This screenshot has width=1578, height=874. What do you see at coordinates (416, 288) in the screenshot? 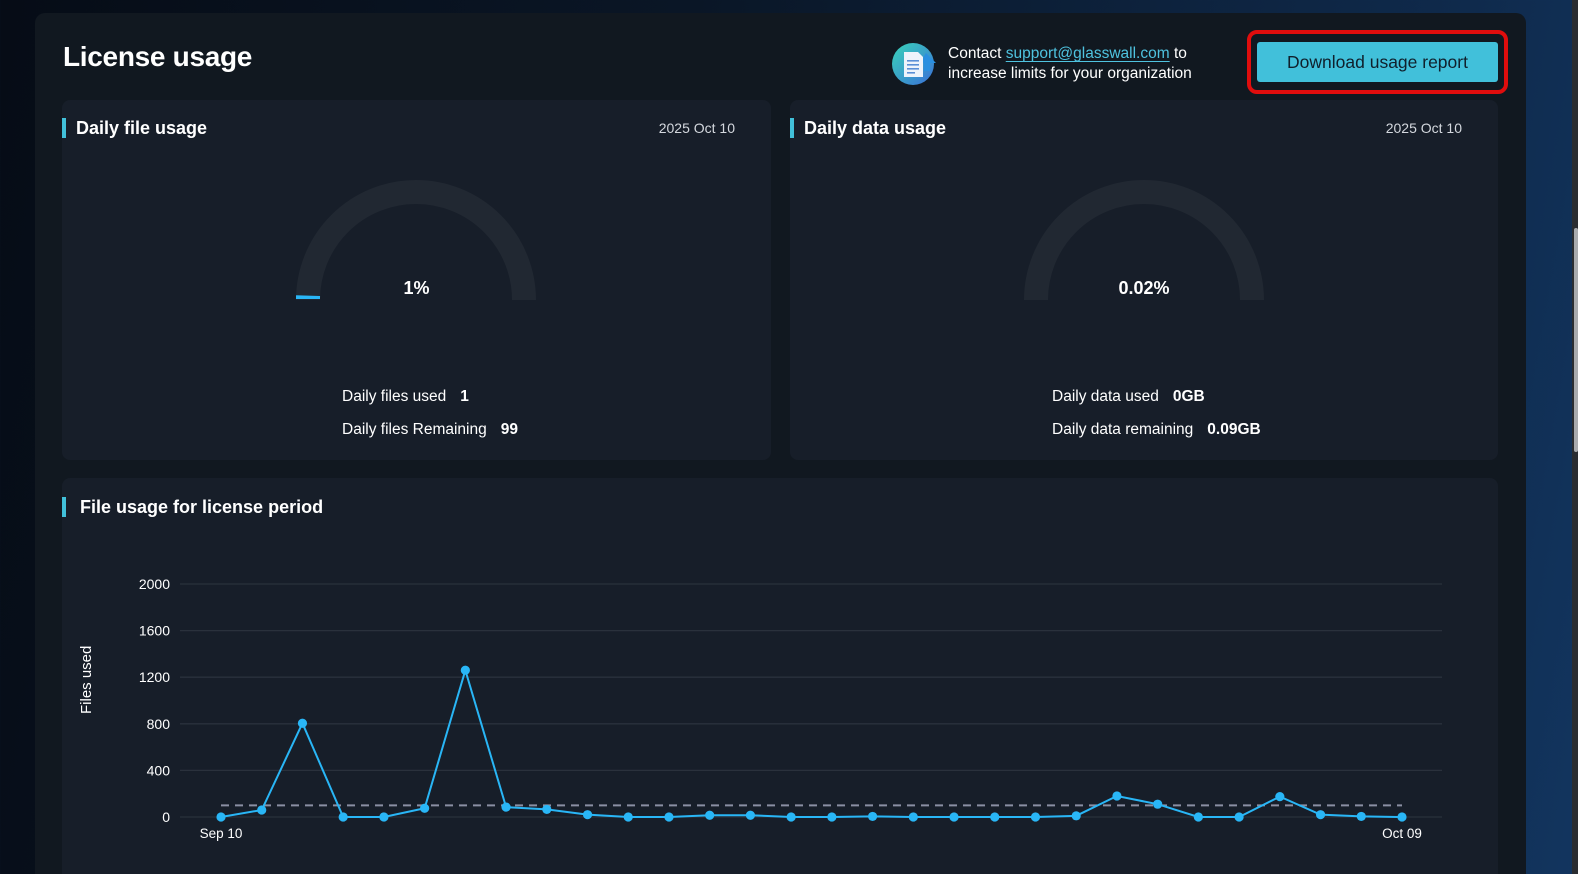
I see `file-usage-percent: 1%` at bounding box center [416, 288].